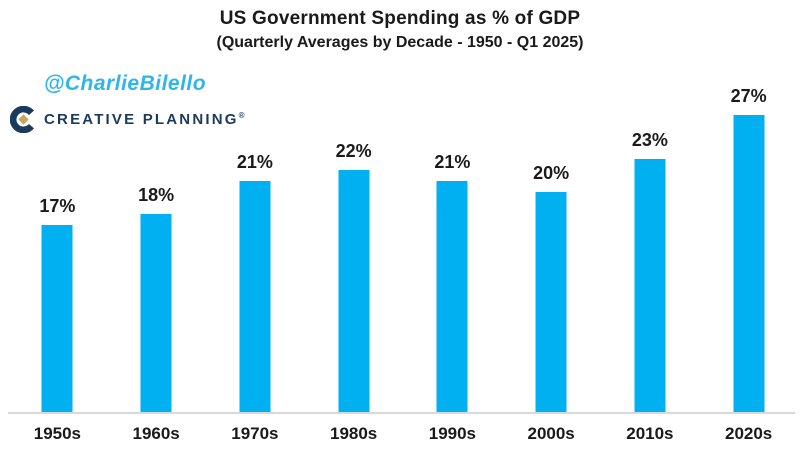  I want to click on bar-group-2000s: 20%, so click(551, 206).